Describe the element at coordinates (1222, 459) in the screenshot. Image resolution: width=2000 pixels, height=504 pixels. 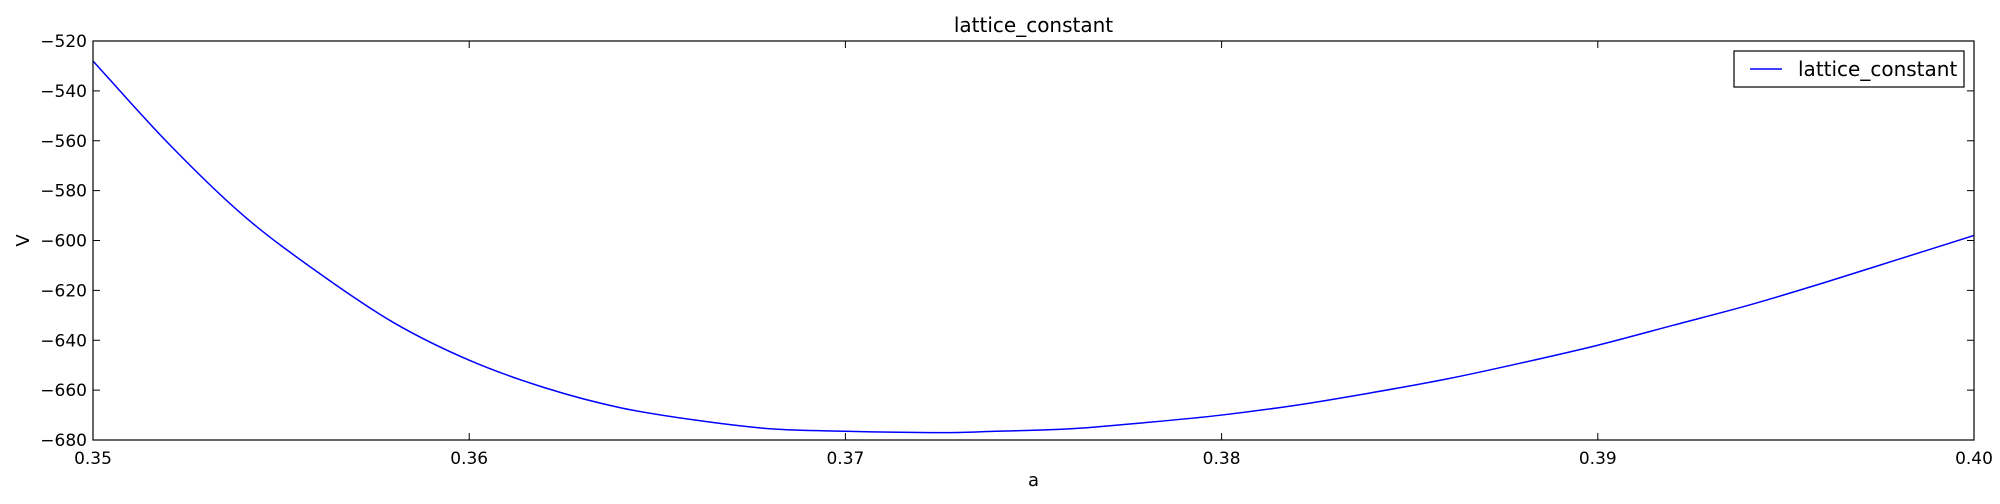
I see `x-tick-label: 0.38` at that location.